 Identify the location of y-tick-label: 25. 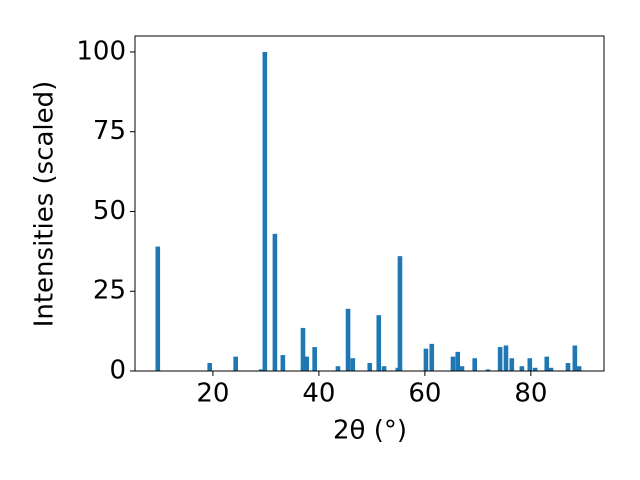
(109, 291).